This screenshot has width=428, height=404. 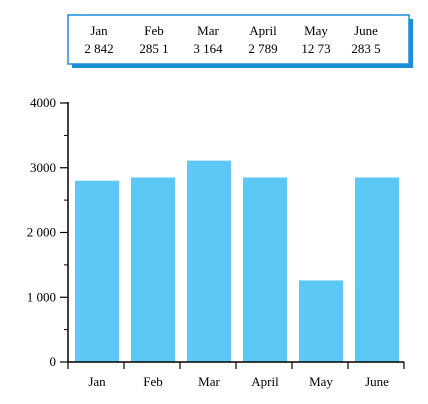 What do you see at coordinates (154, 30) in the screenshot?
I see `table-header: Feb` at bounding box center [154, 30].